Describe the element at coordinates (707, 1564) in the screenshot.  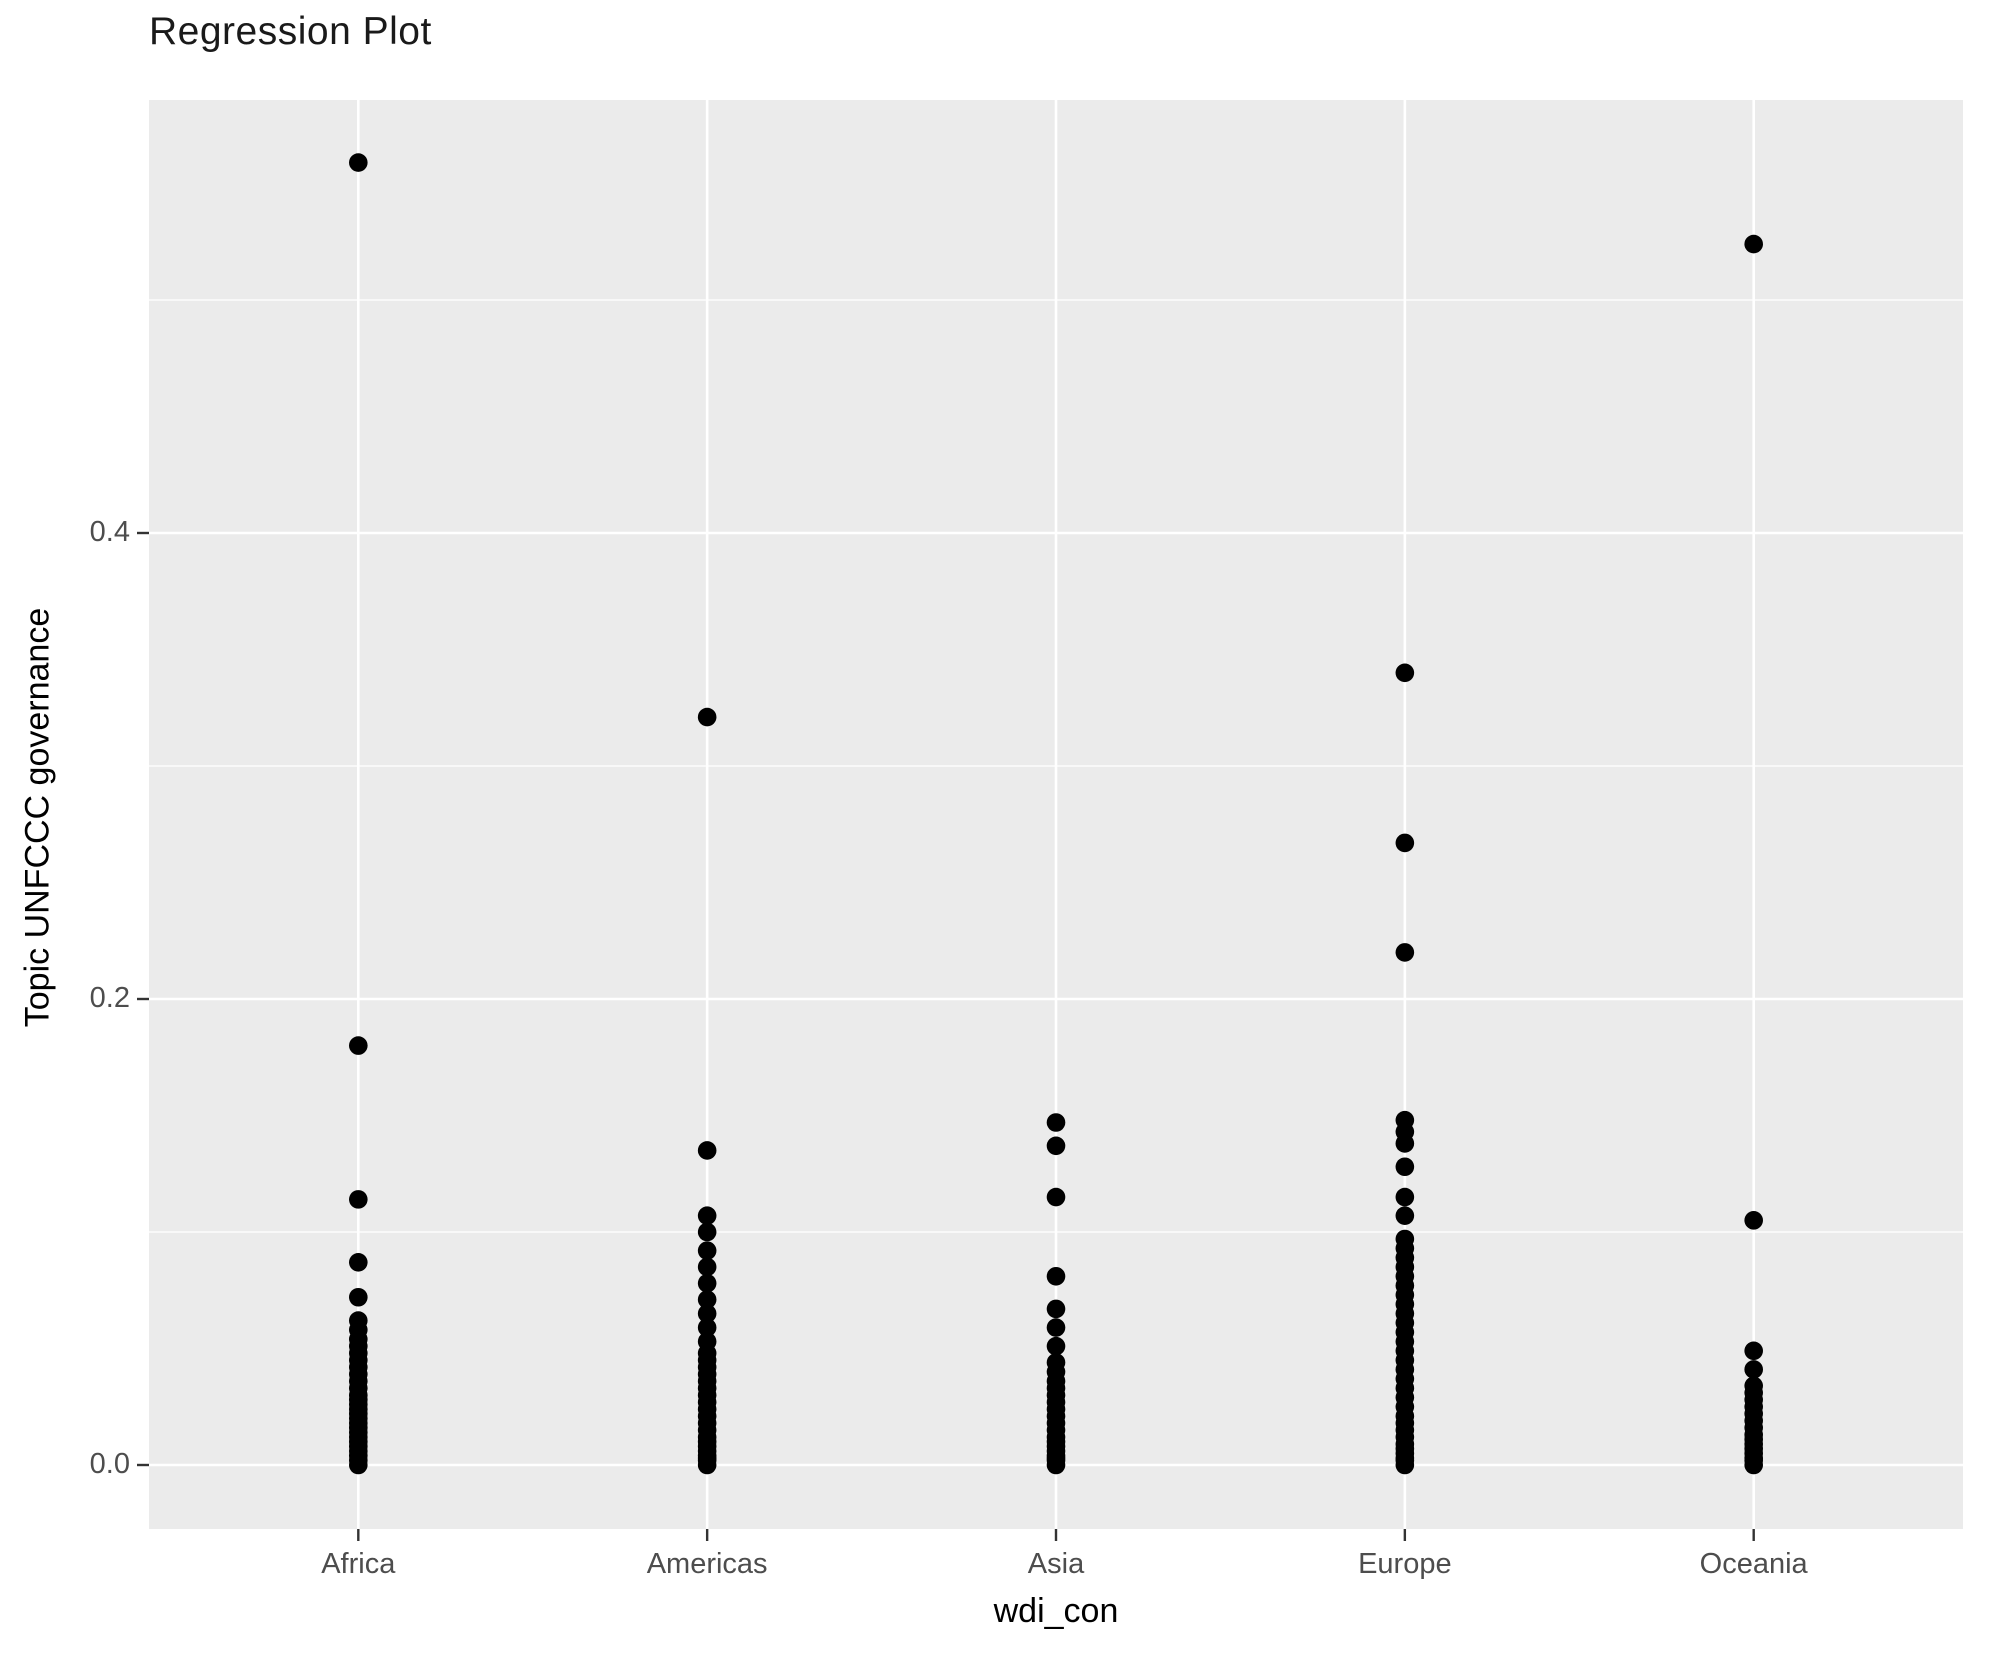
I see `x-tick-label: Americas` at that location.